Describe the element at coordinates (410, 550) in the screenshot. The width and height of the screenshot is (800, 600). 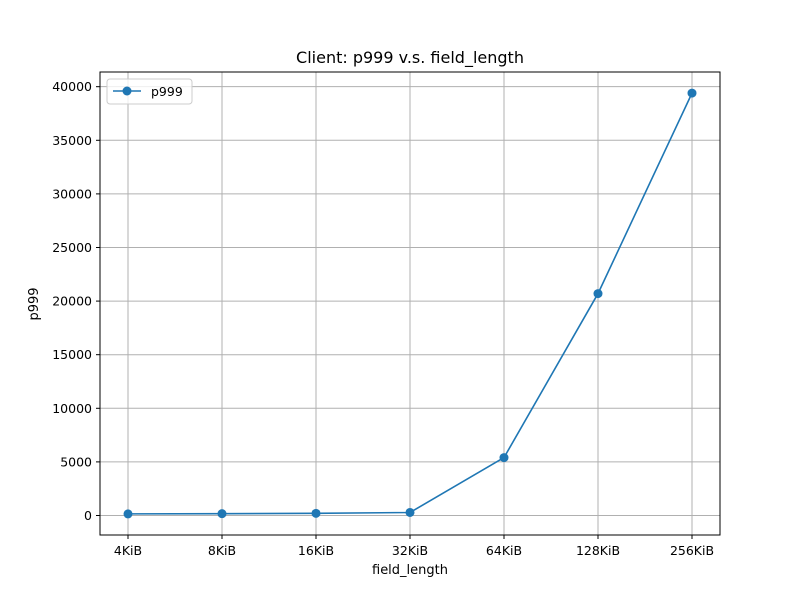
I see `x-tick-label: 32KiB` at that location.